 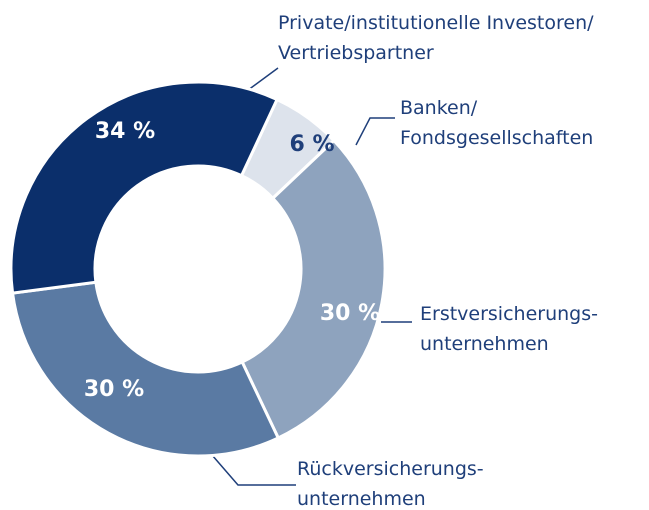 What do you see at coordinates (311, 144) in the screenshot?
I see `value-label: 6 %` at bounding box center [311, 144].